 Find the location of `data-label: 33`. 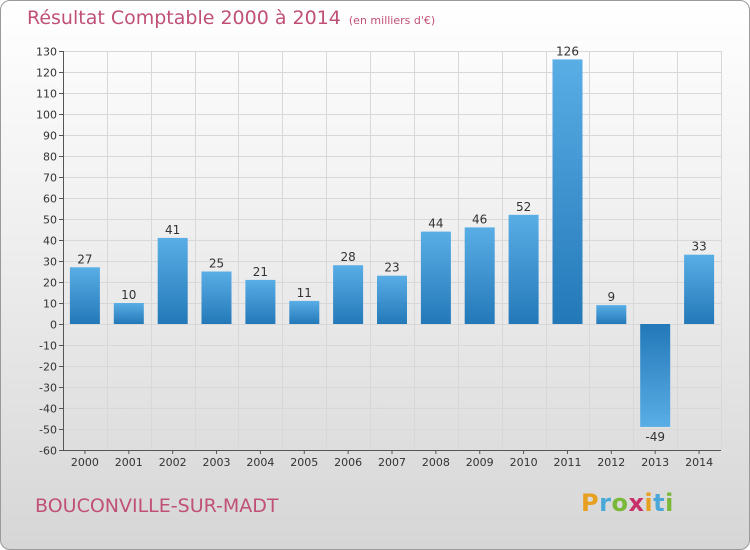

data-label: 33 is located at coordinates (698, 247).